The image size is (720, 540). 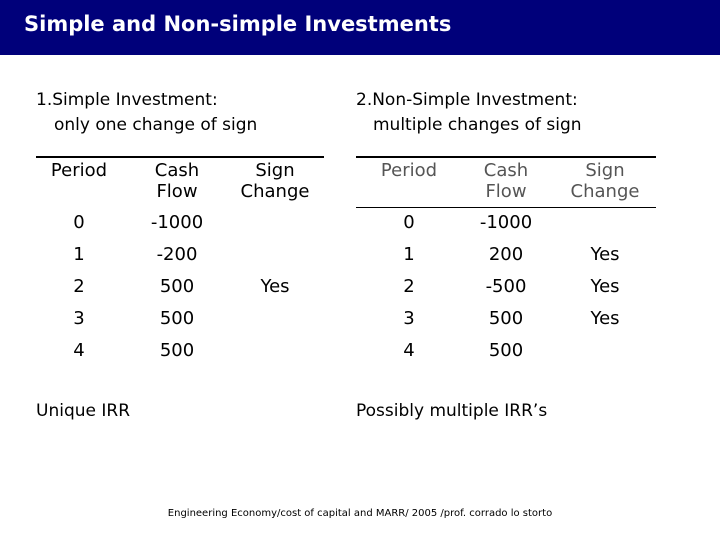 What do you see at coordinates (506, 157) in the screenshot?
I see `non-simple-table-top-rule` at bounding box center [506, 157].